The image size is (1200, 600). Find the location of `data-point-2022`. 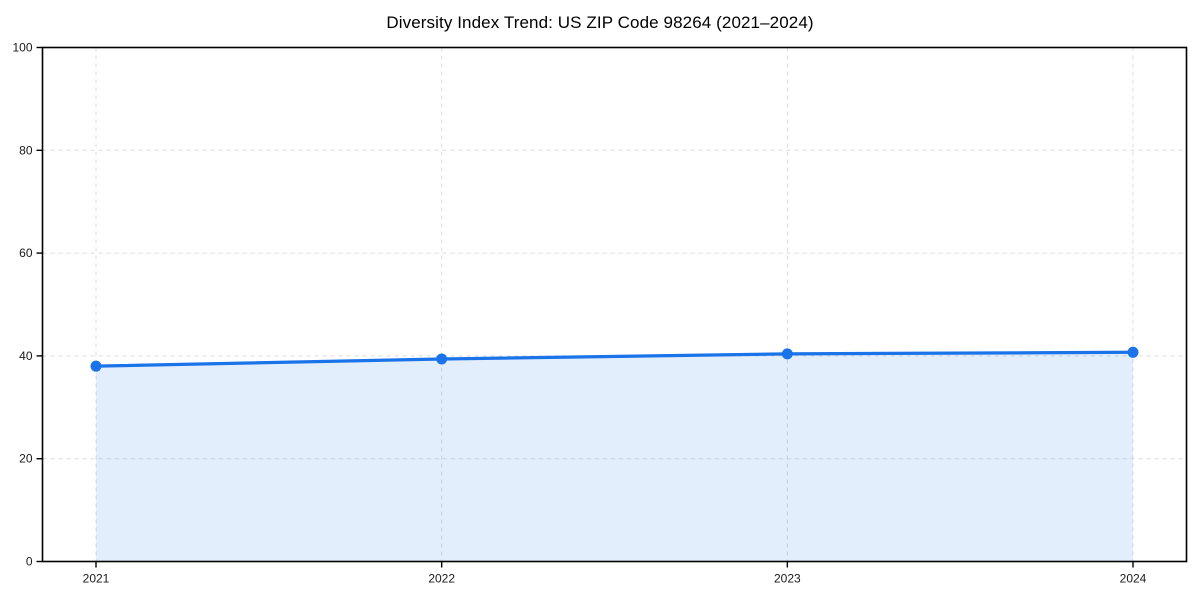

data-point-2022 is located at coordinates (442, 359).